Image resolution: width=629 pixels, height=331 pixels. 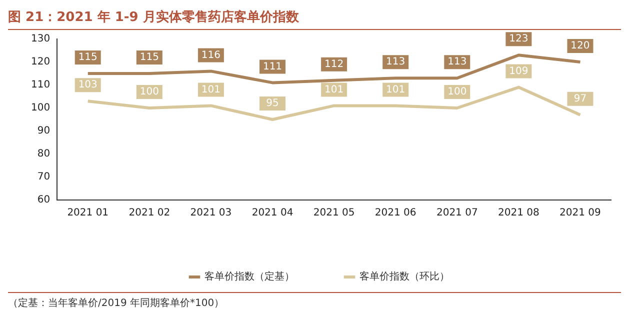 What do you see at coordinates (40, 108) in the screenshot?
I see `y-tick-label: 100` at bounding box center [40, 108].